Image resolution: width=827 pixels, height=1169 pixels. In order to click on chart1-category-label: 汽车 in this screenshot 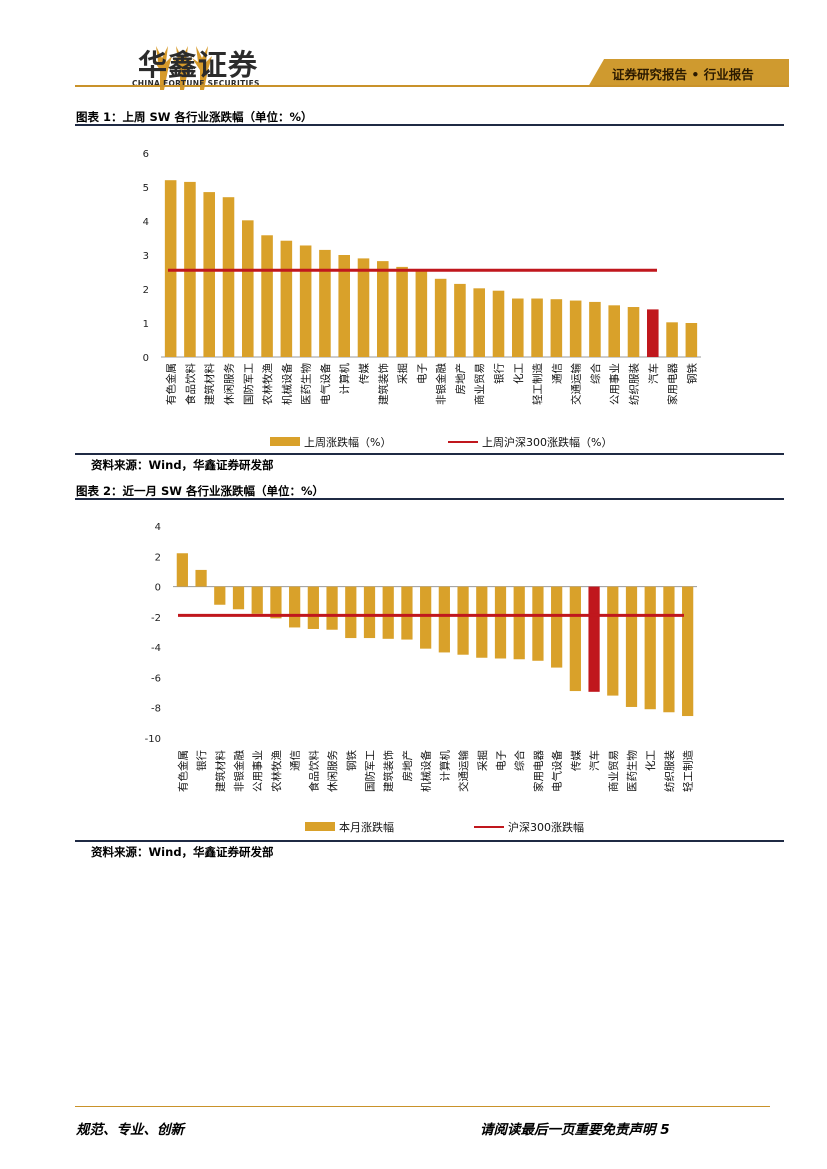, I will do `click(653, 373)`.